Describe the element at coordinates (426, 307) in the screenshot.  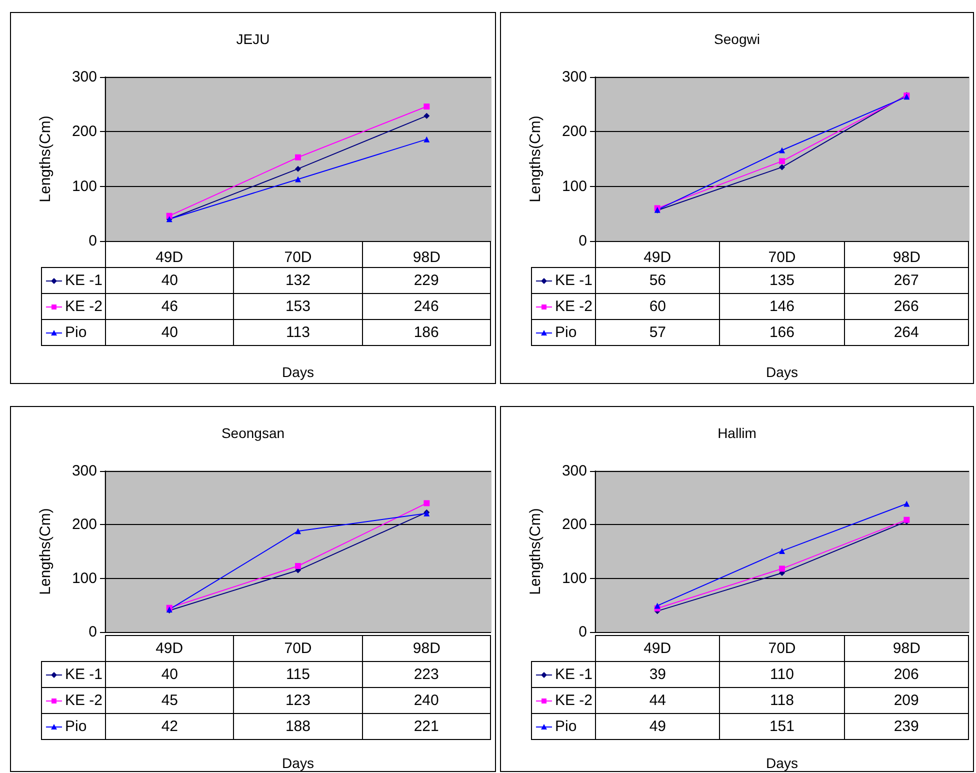
I see `data-label: 246` at that location.